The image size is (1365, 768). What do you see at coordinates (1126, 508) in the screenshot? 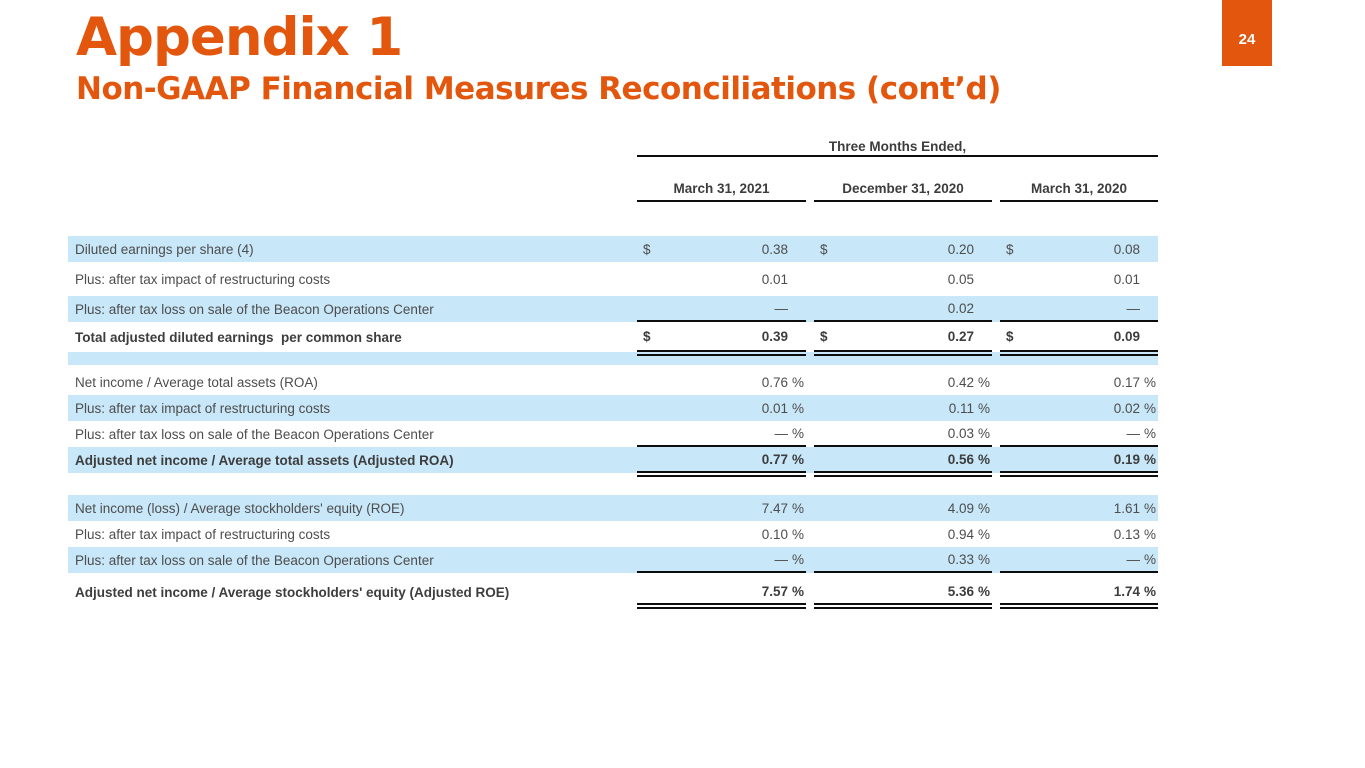
I see `value-text: 1.61` at bounding box center [1126, 508].